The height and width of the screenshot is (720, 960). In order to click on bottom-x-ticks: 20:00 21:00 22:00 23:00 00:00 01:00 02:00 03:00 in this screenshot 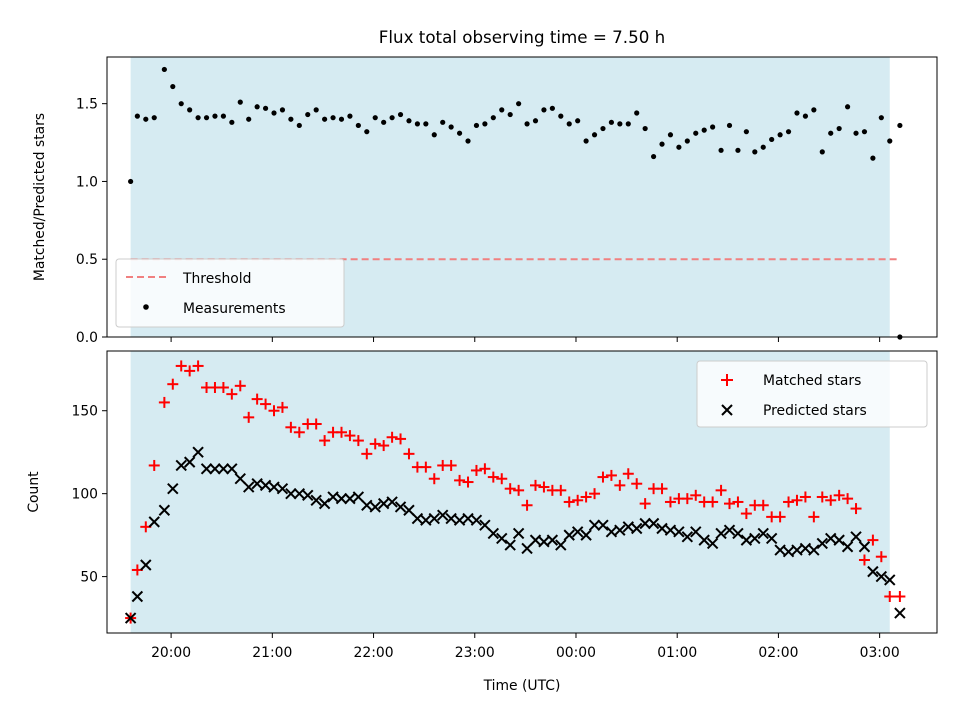, I will do `click(525, 647)`.